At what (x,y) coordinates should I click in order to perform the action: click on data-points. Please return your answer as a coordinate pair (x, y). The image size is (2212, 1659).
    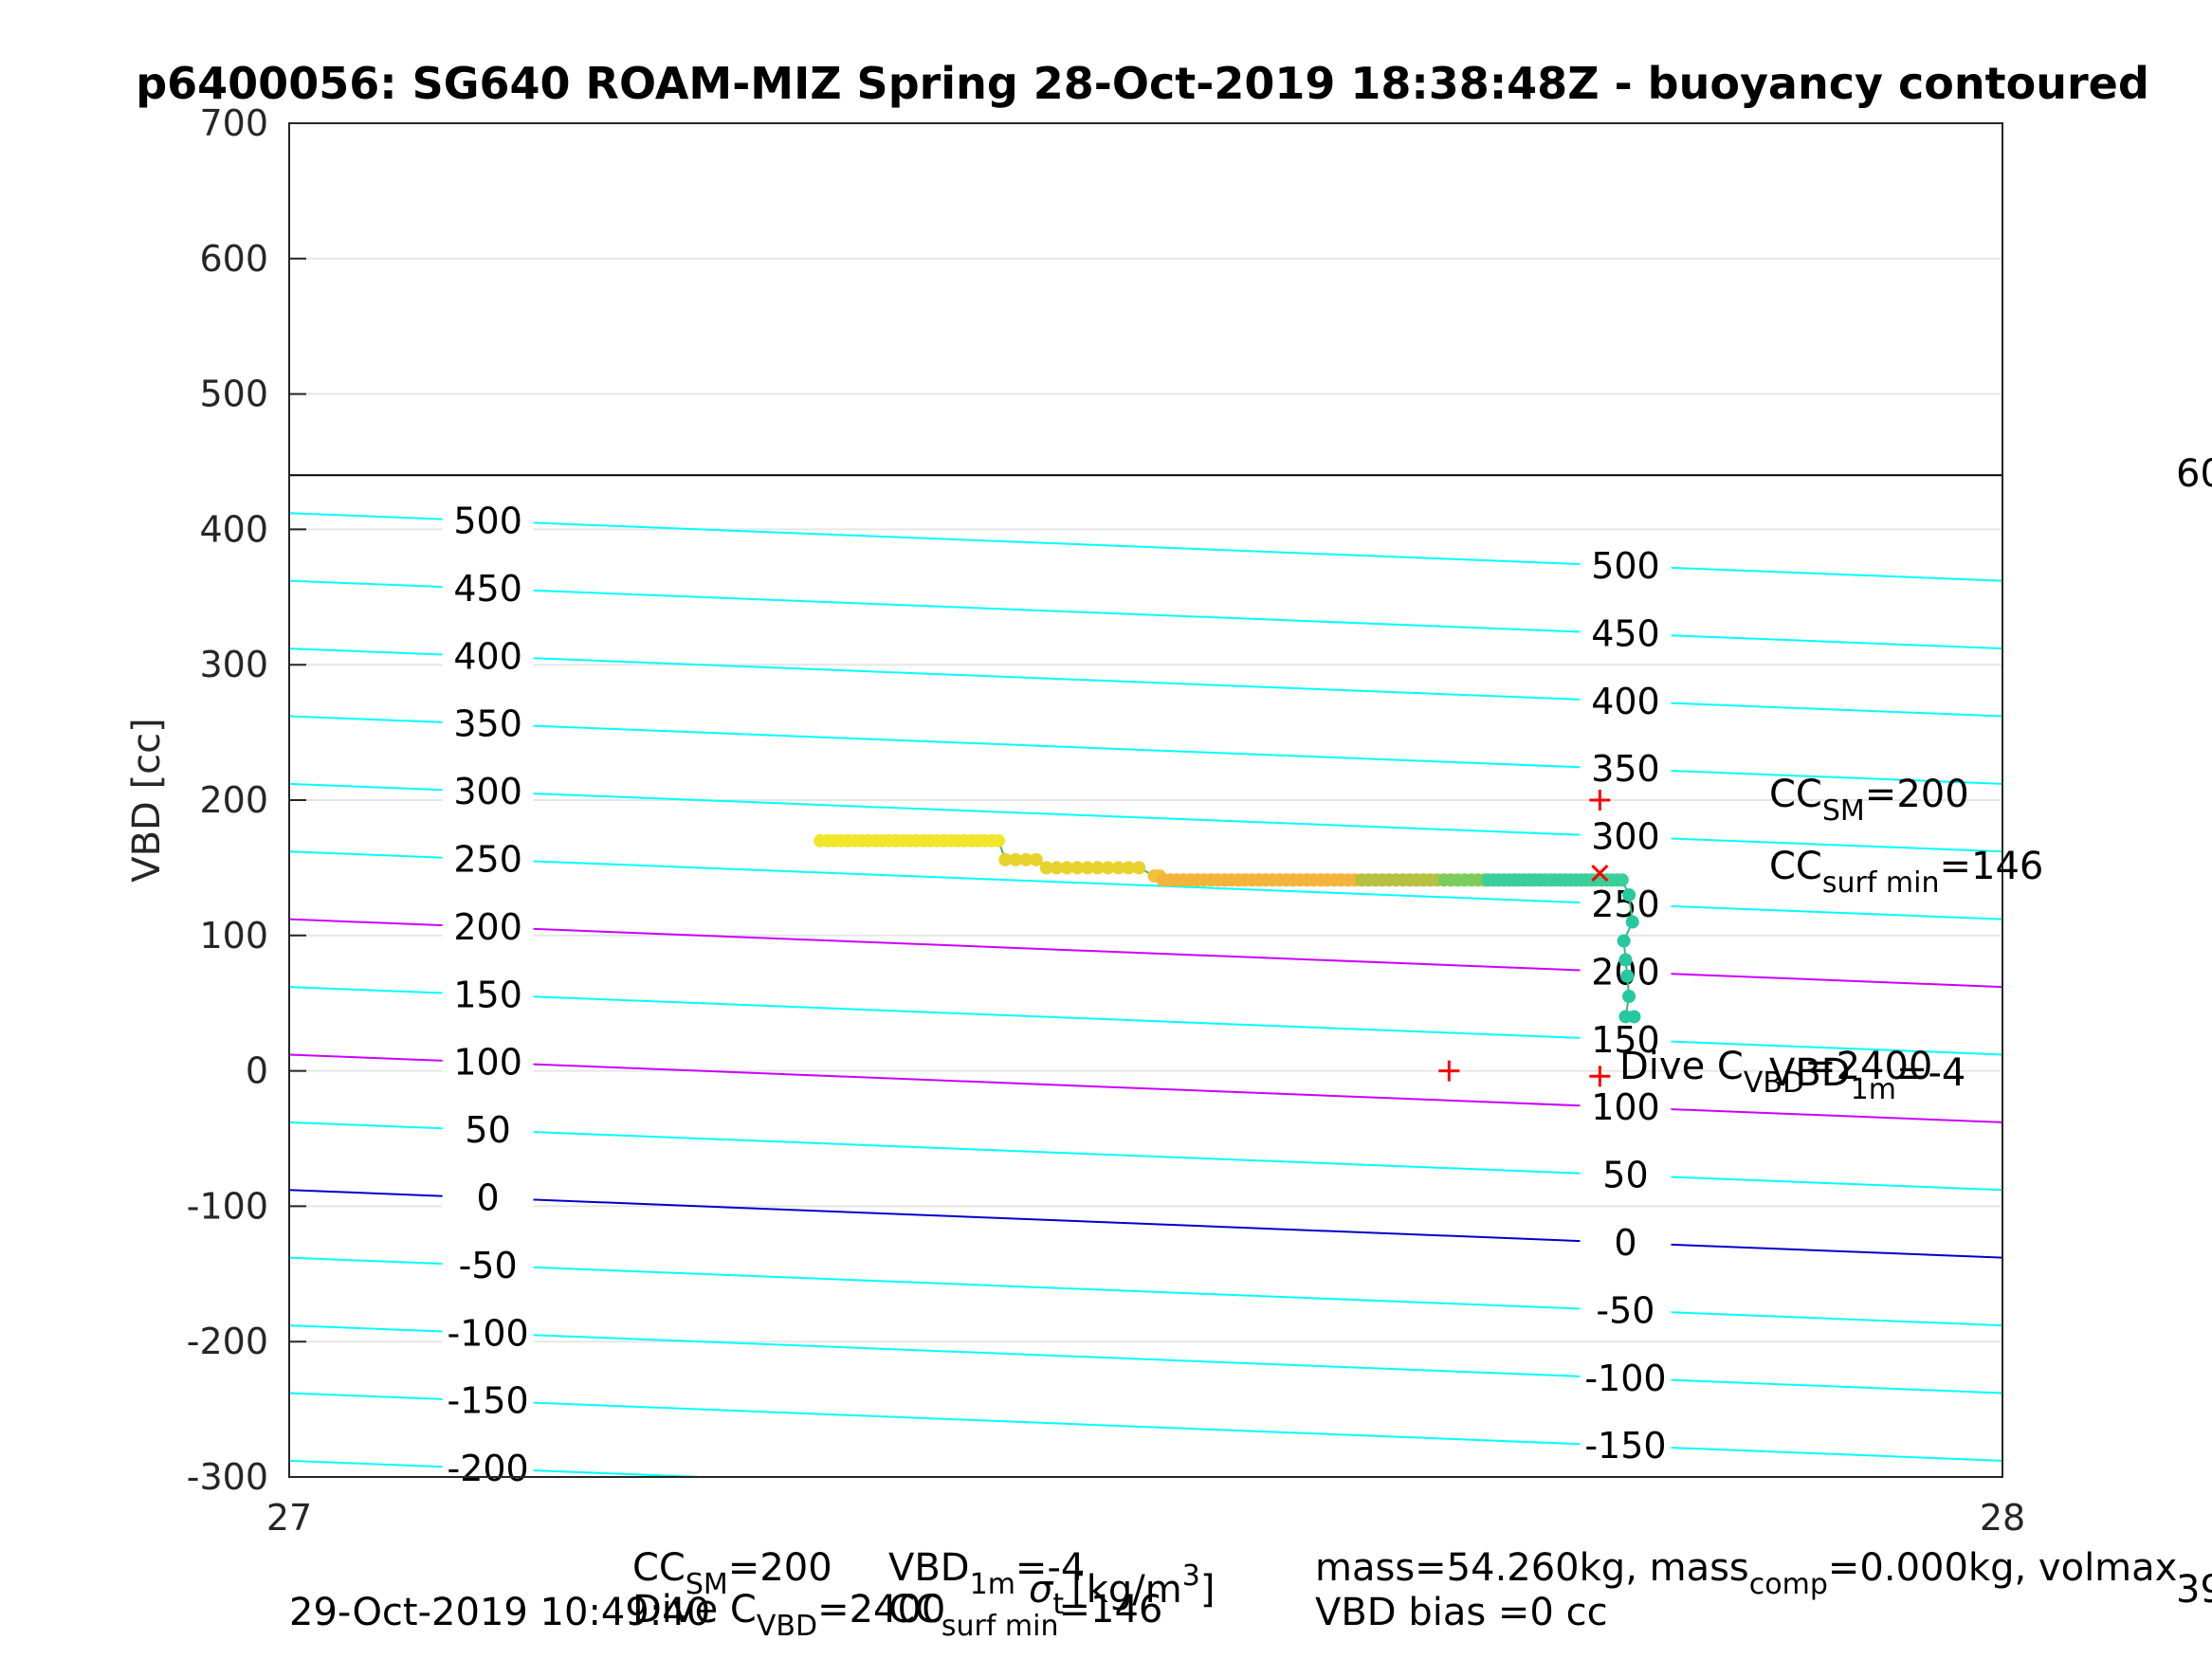
    Looking at the image, I should click on (1227, 928).